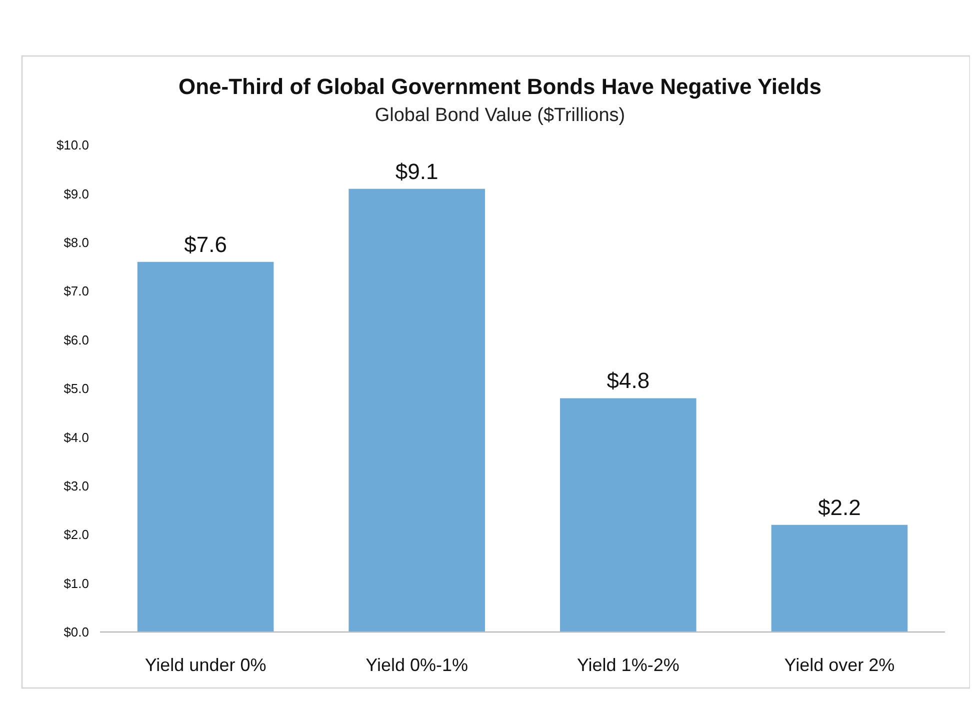  What do you see at coordinates (76, 583) in the screenshot?
I see `y-tick-label: $1.0` at bounding box center [76, 583].